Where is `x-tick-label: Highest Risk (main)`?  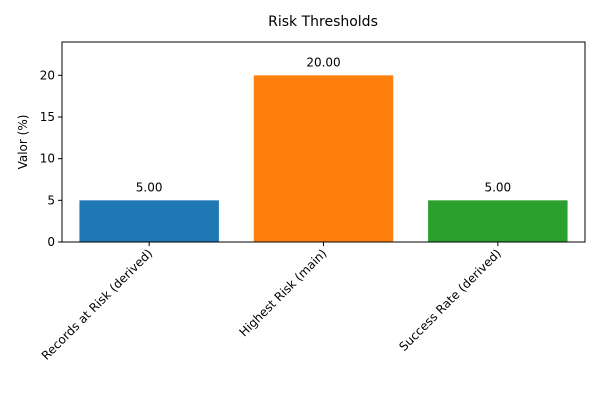 x-tick-label: Highest Risk (main) is located at coordinates (282, 292).